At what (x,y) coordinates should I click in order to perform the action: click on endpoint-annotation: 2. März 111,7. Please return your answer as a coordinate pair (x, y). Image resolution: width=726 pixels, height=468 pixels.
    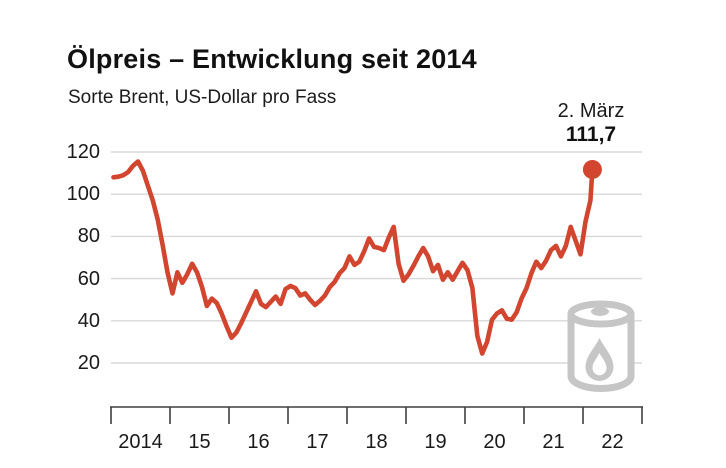
    Looking at the image, I should click on (591, 123).